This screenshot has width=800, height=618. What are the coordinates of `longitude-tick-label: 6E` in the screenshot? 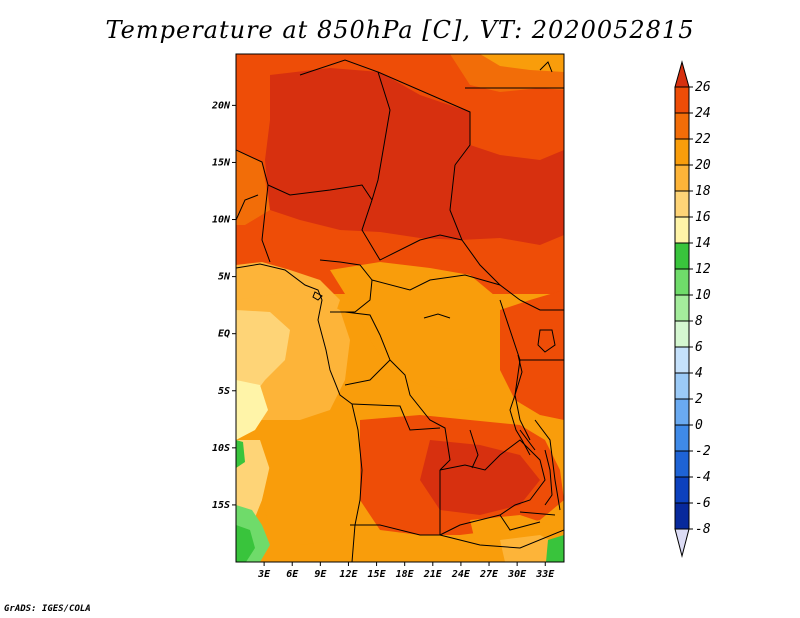 It's located at (292, 574).